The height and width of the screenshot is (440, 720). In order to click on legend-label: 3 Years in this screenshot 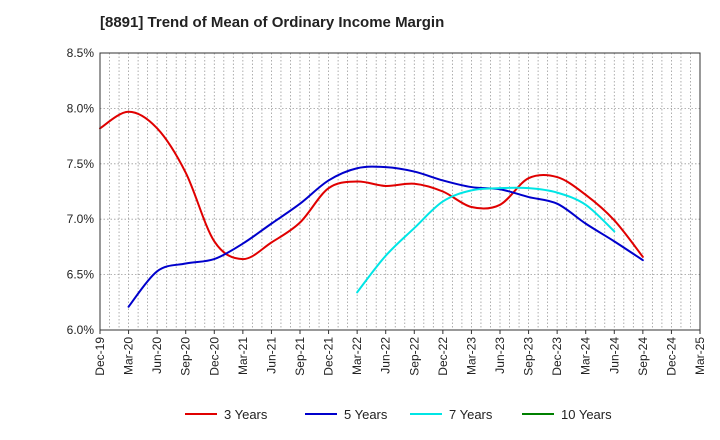, I will do `click(246, 414)`.